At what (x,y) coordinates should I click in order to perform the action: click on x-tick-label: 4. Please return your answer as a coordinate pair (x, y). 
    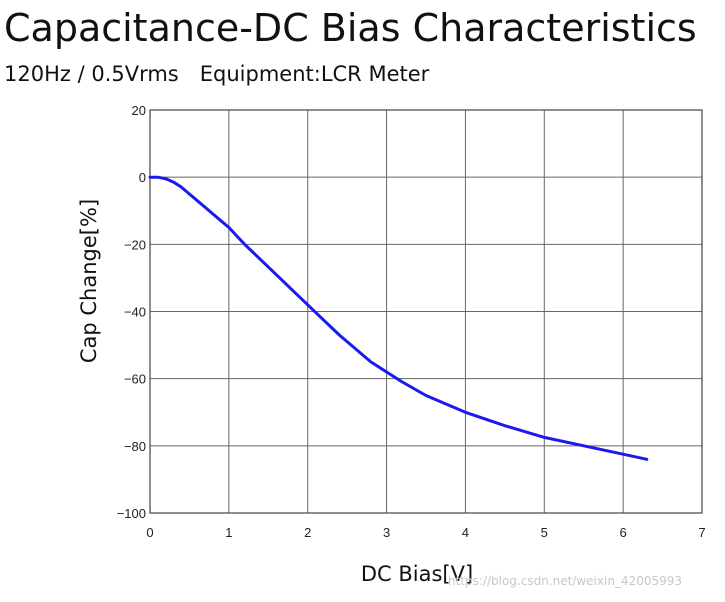
    Looking at the image, I should click on (465, 532).